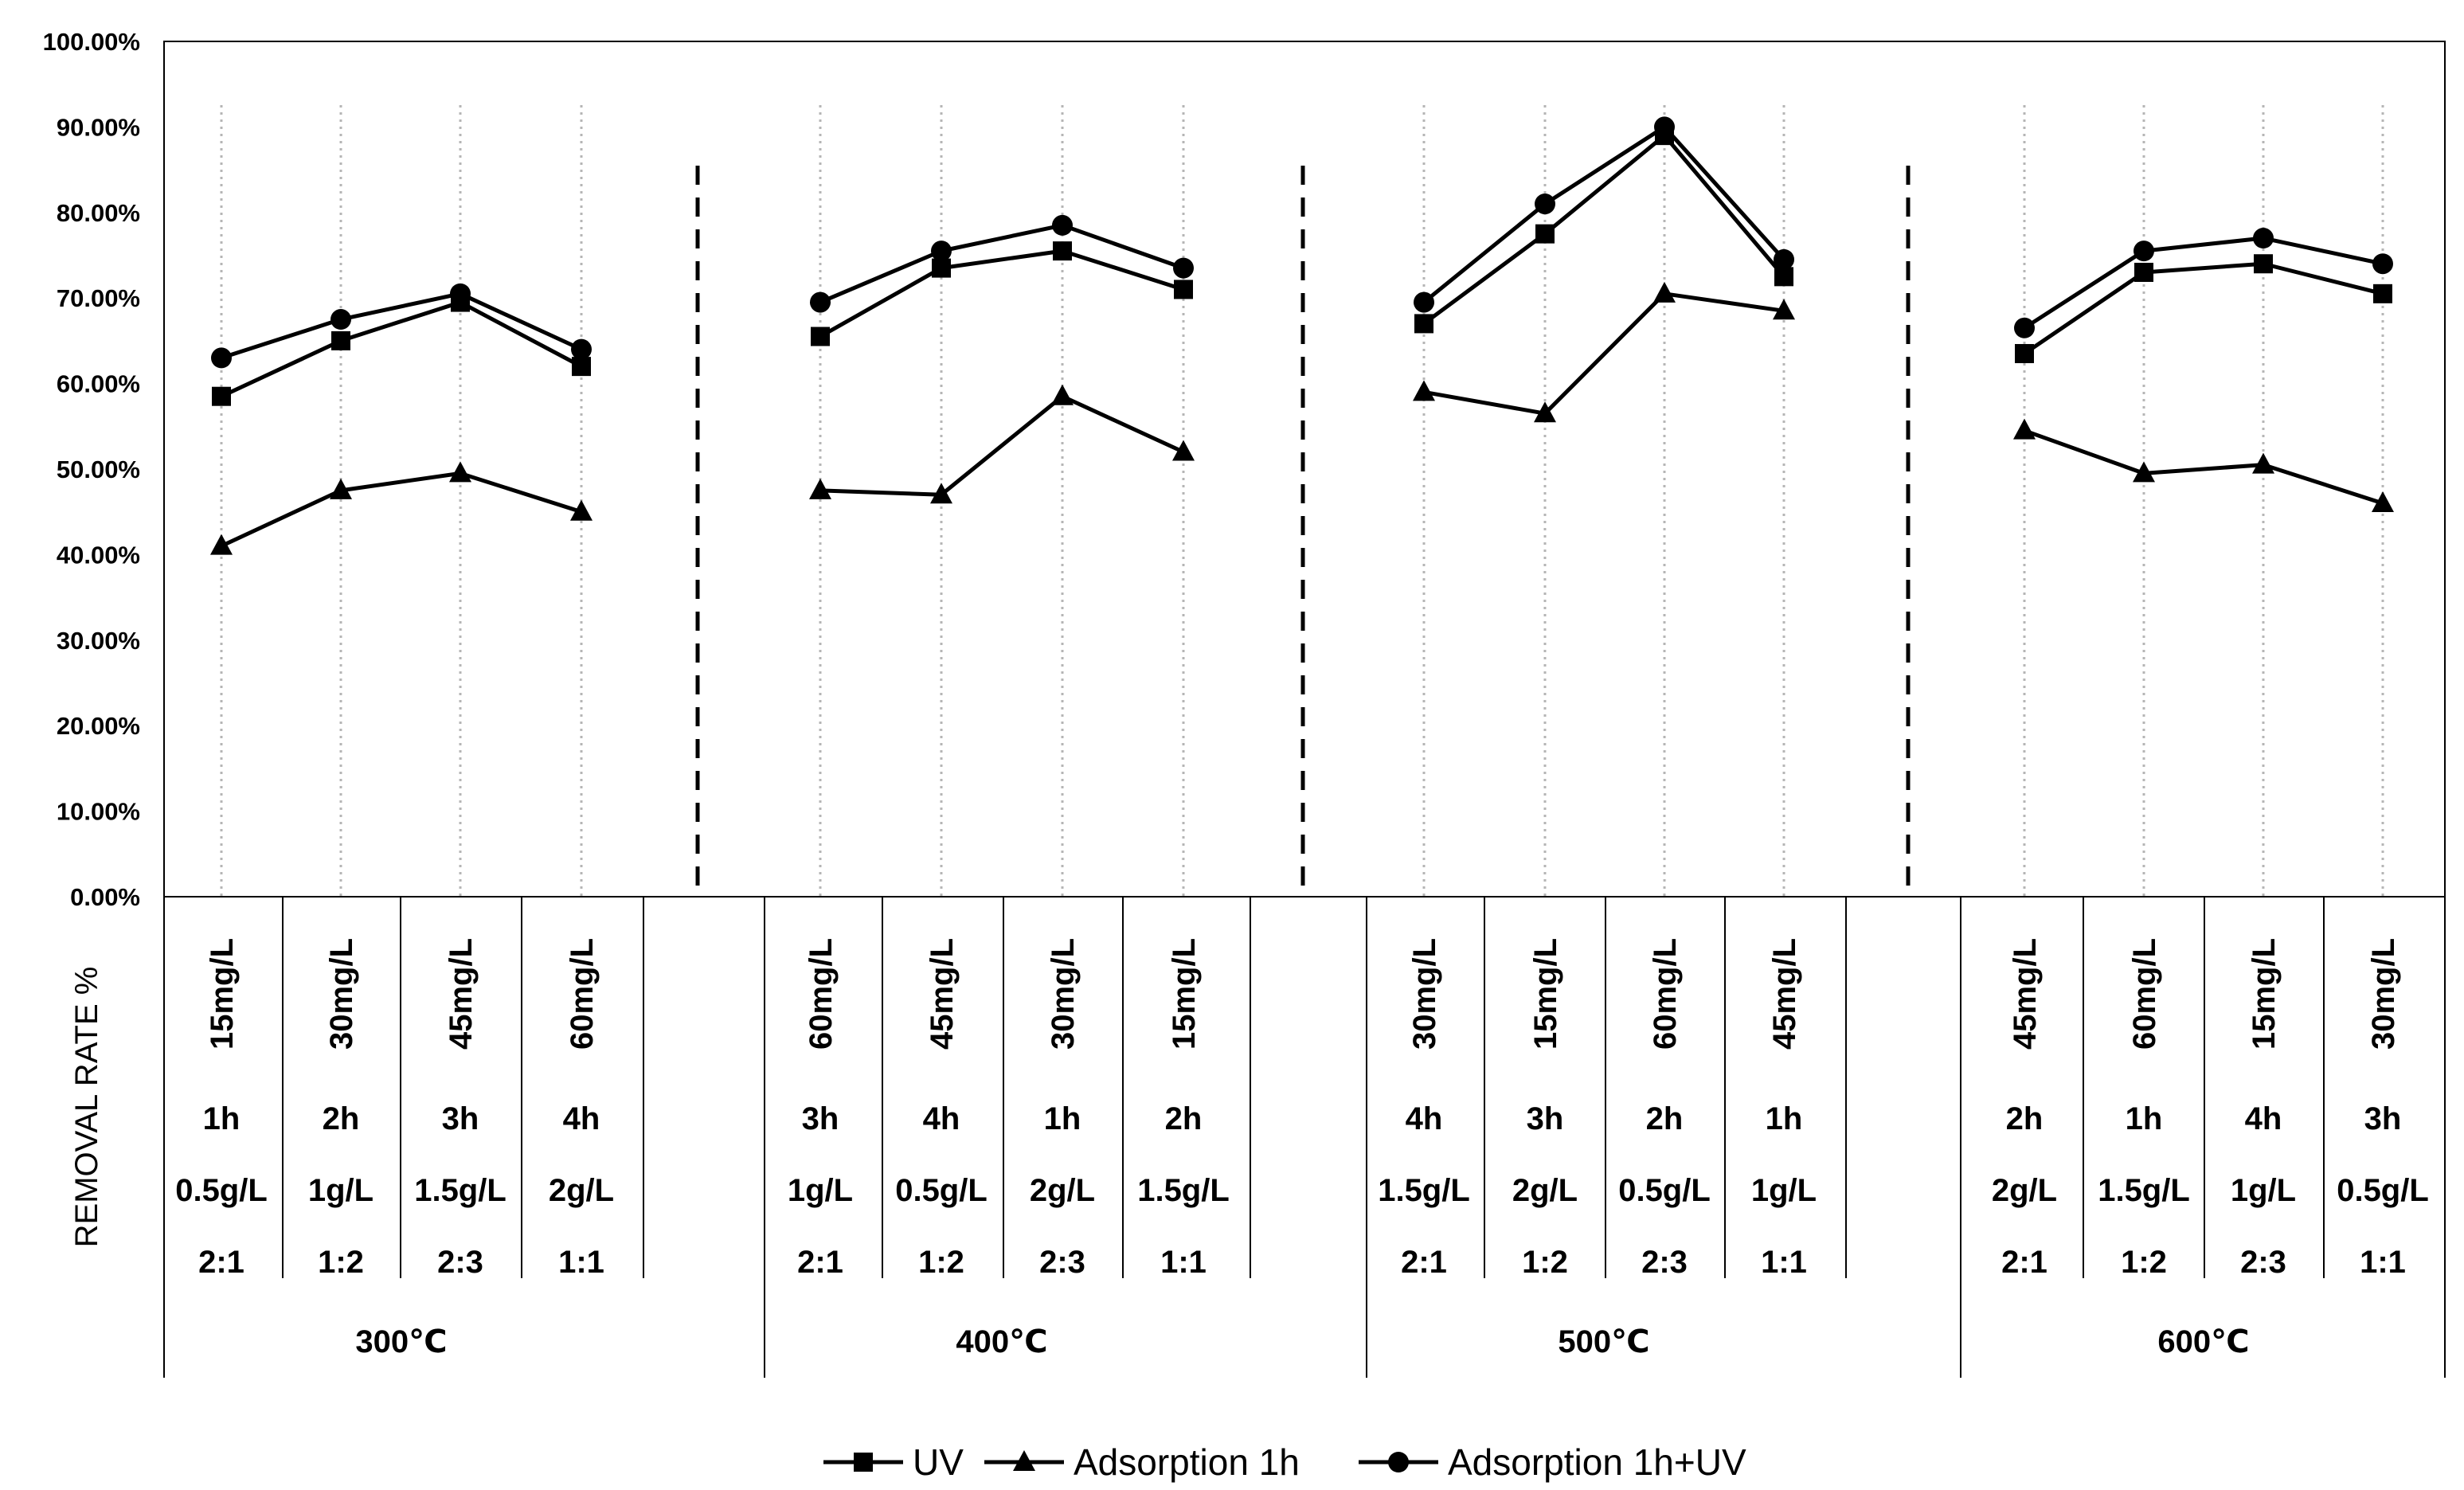 Image resolution: width=2464 pixels, height=1490 pixels. Describe the element at coordinates (105, 897) in the screenshot. I see `y-tick-label: 0.00%` at that location.